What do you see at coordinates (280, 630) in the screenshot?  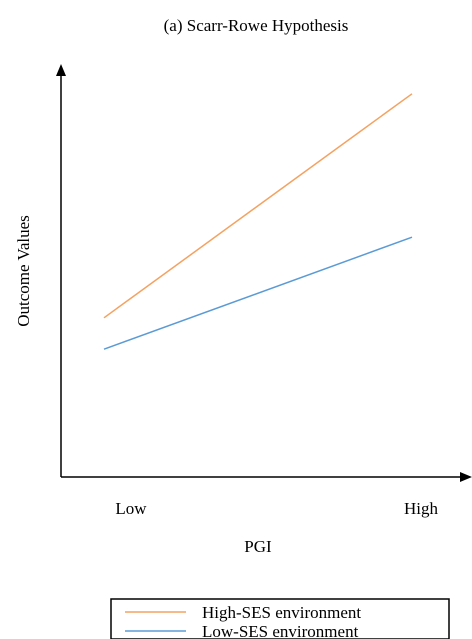 I see `legend-label-low-ses-environment: Low-SES environment` at bounding box center [280, 630].